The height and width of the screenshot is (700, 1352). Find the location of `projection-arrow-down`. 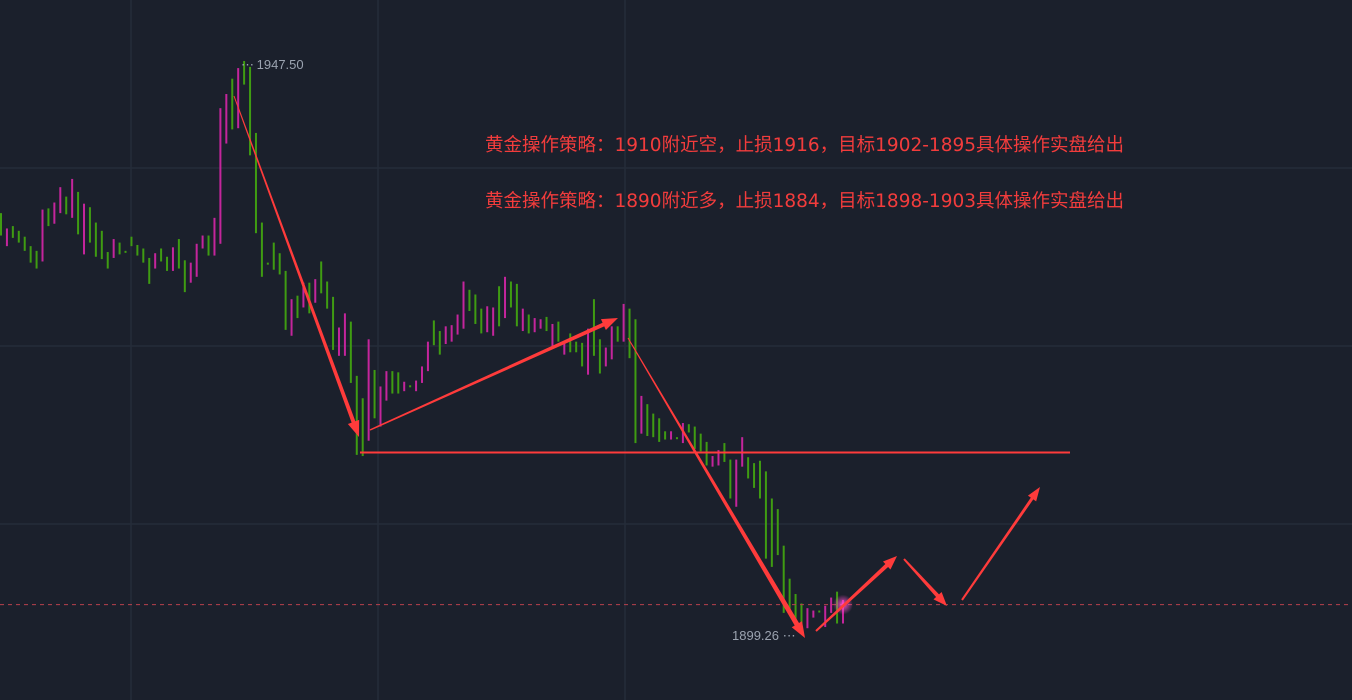

projection-arrow-down is located at coordinates (925, 582).